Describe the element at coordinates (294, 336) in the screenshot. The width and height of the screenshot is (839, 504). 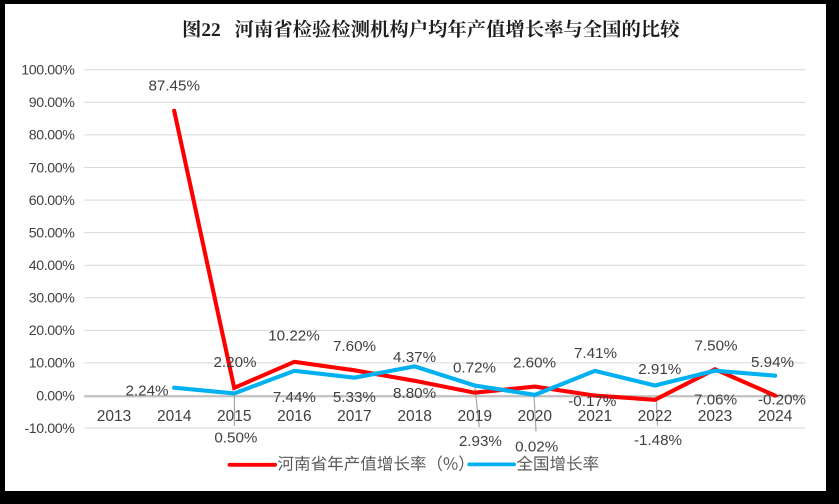
I see `svg-text: 10.22%` at that location.